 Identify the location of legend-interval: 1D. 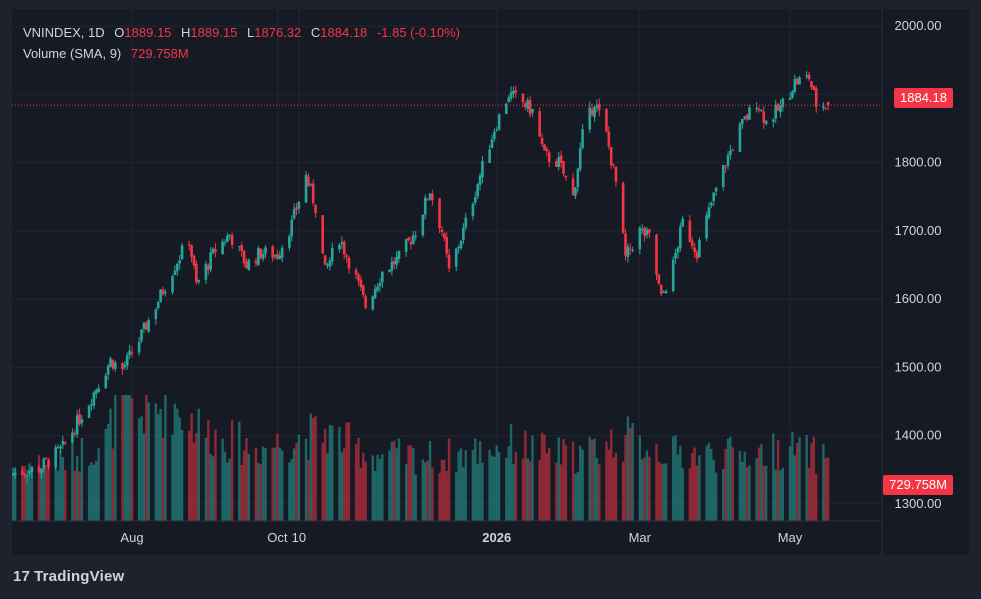
(96, 32).